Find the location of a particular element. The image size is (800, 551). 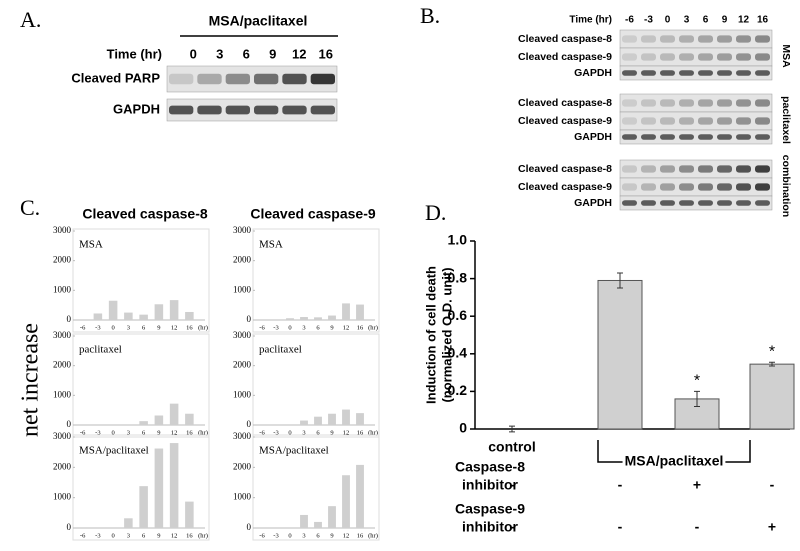

x-tick-label: 9 is located at coordinates (331, 327).